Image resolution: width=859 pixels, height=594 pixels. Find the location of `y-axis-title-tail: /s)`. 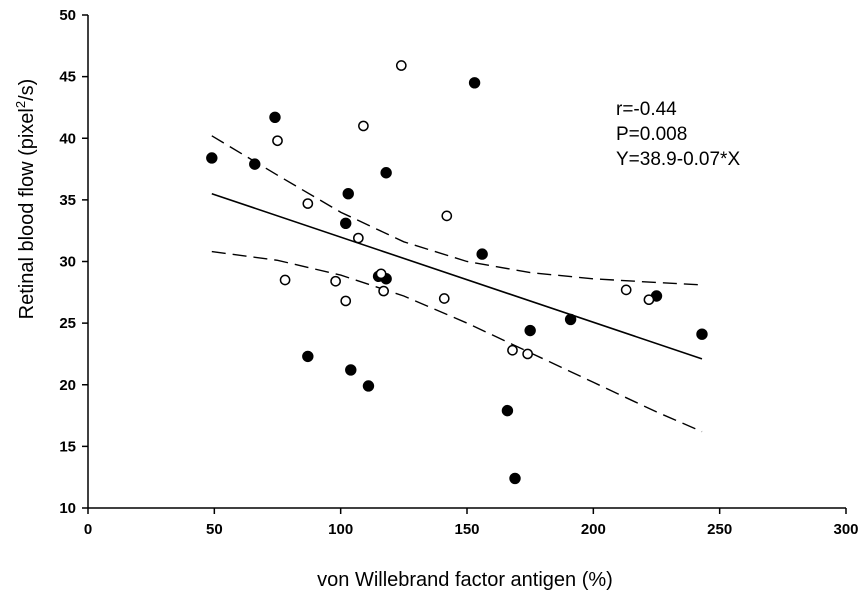

y-axis-title-tail: /s) is located at coordinates (27, 90).